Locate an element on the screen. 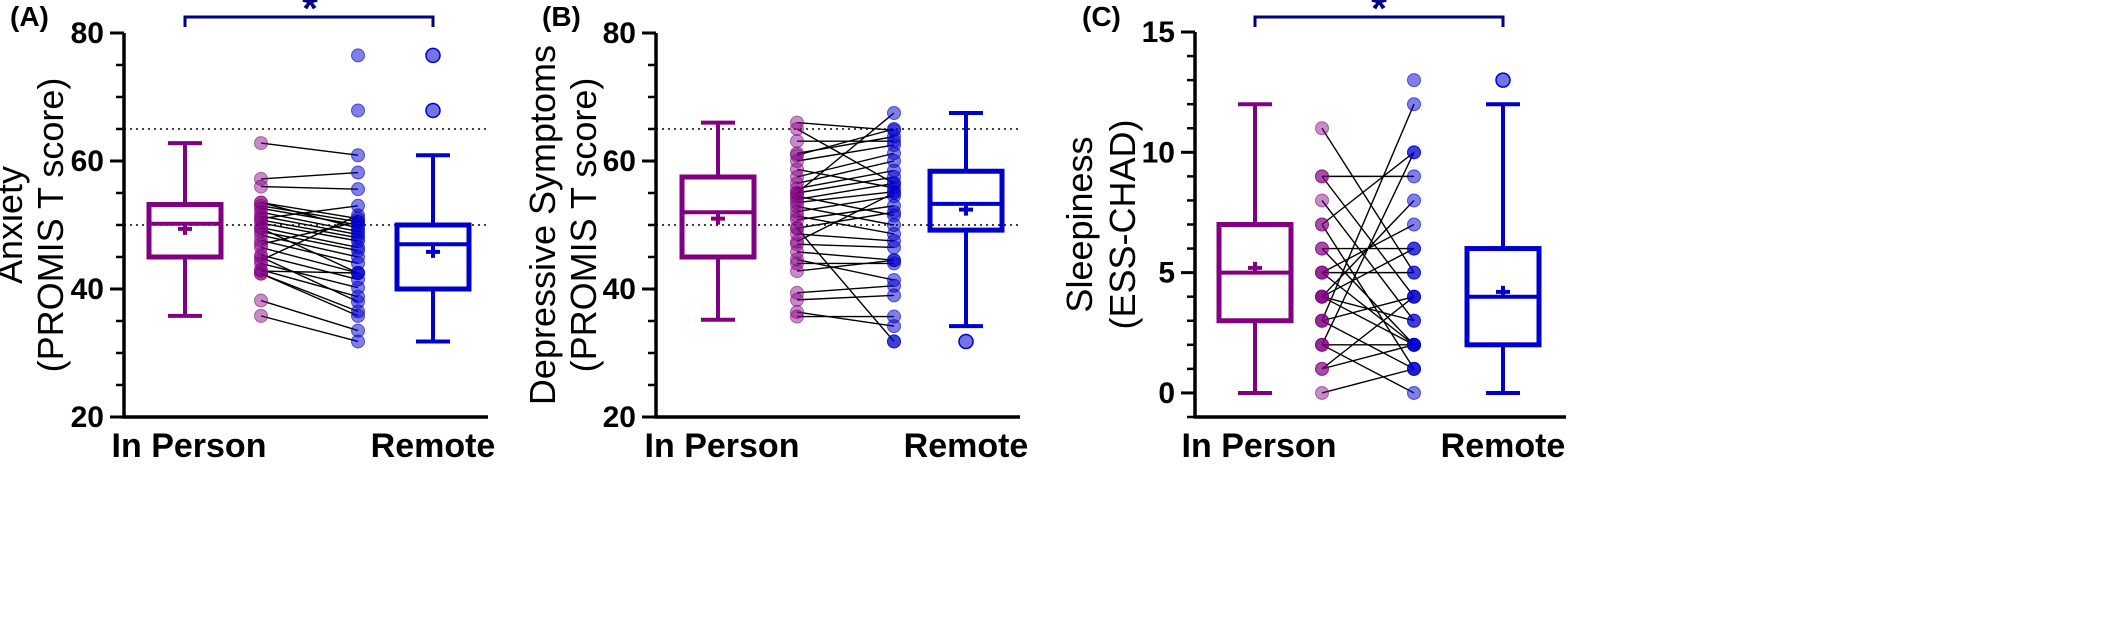 This screenshot has height=623, width=2128. remote-box-outlier is located at coordinates (1503, 80).